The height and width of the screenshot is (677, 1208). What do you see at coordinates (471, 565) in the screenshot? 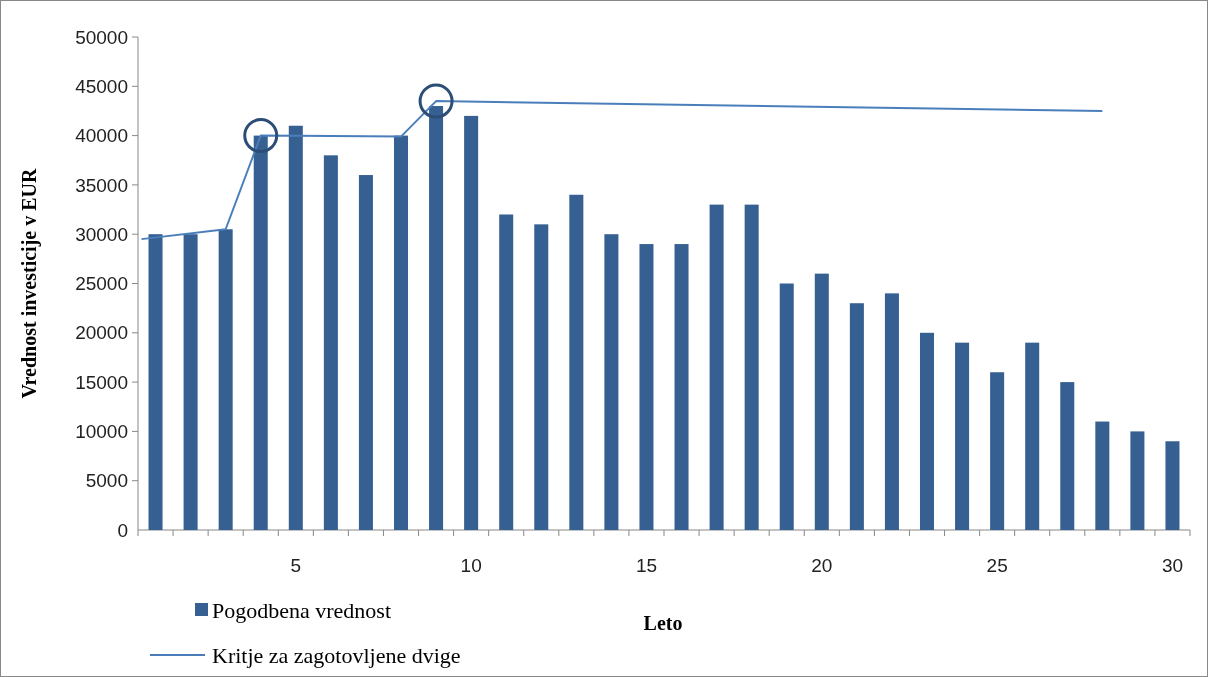
I see `x-tick-label: 10` at bounding box center [471, 565].